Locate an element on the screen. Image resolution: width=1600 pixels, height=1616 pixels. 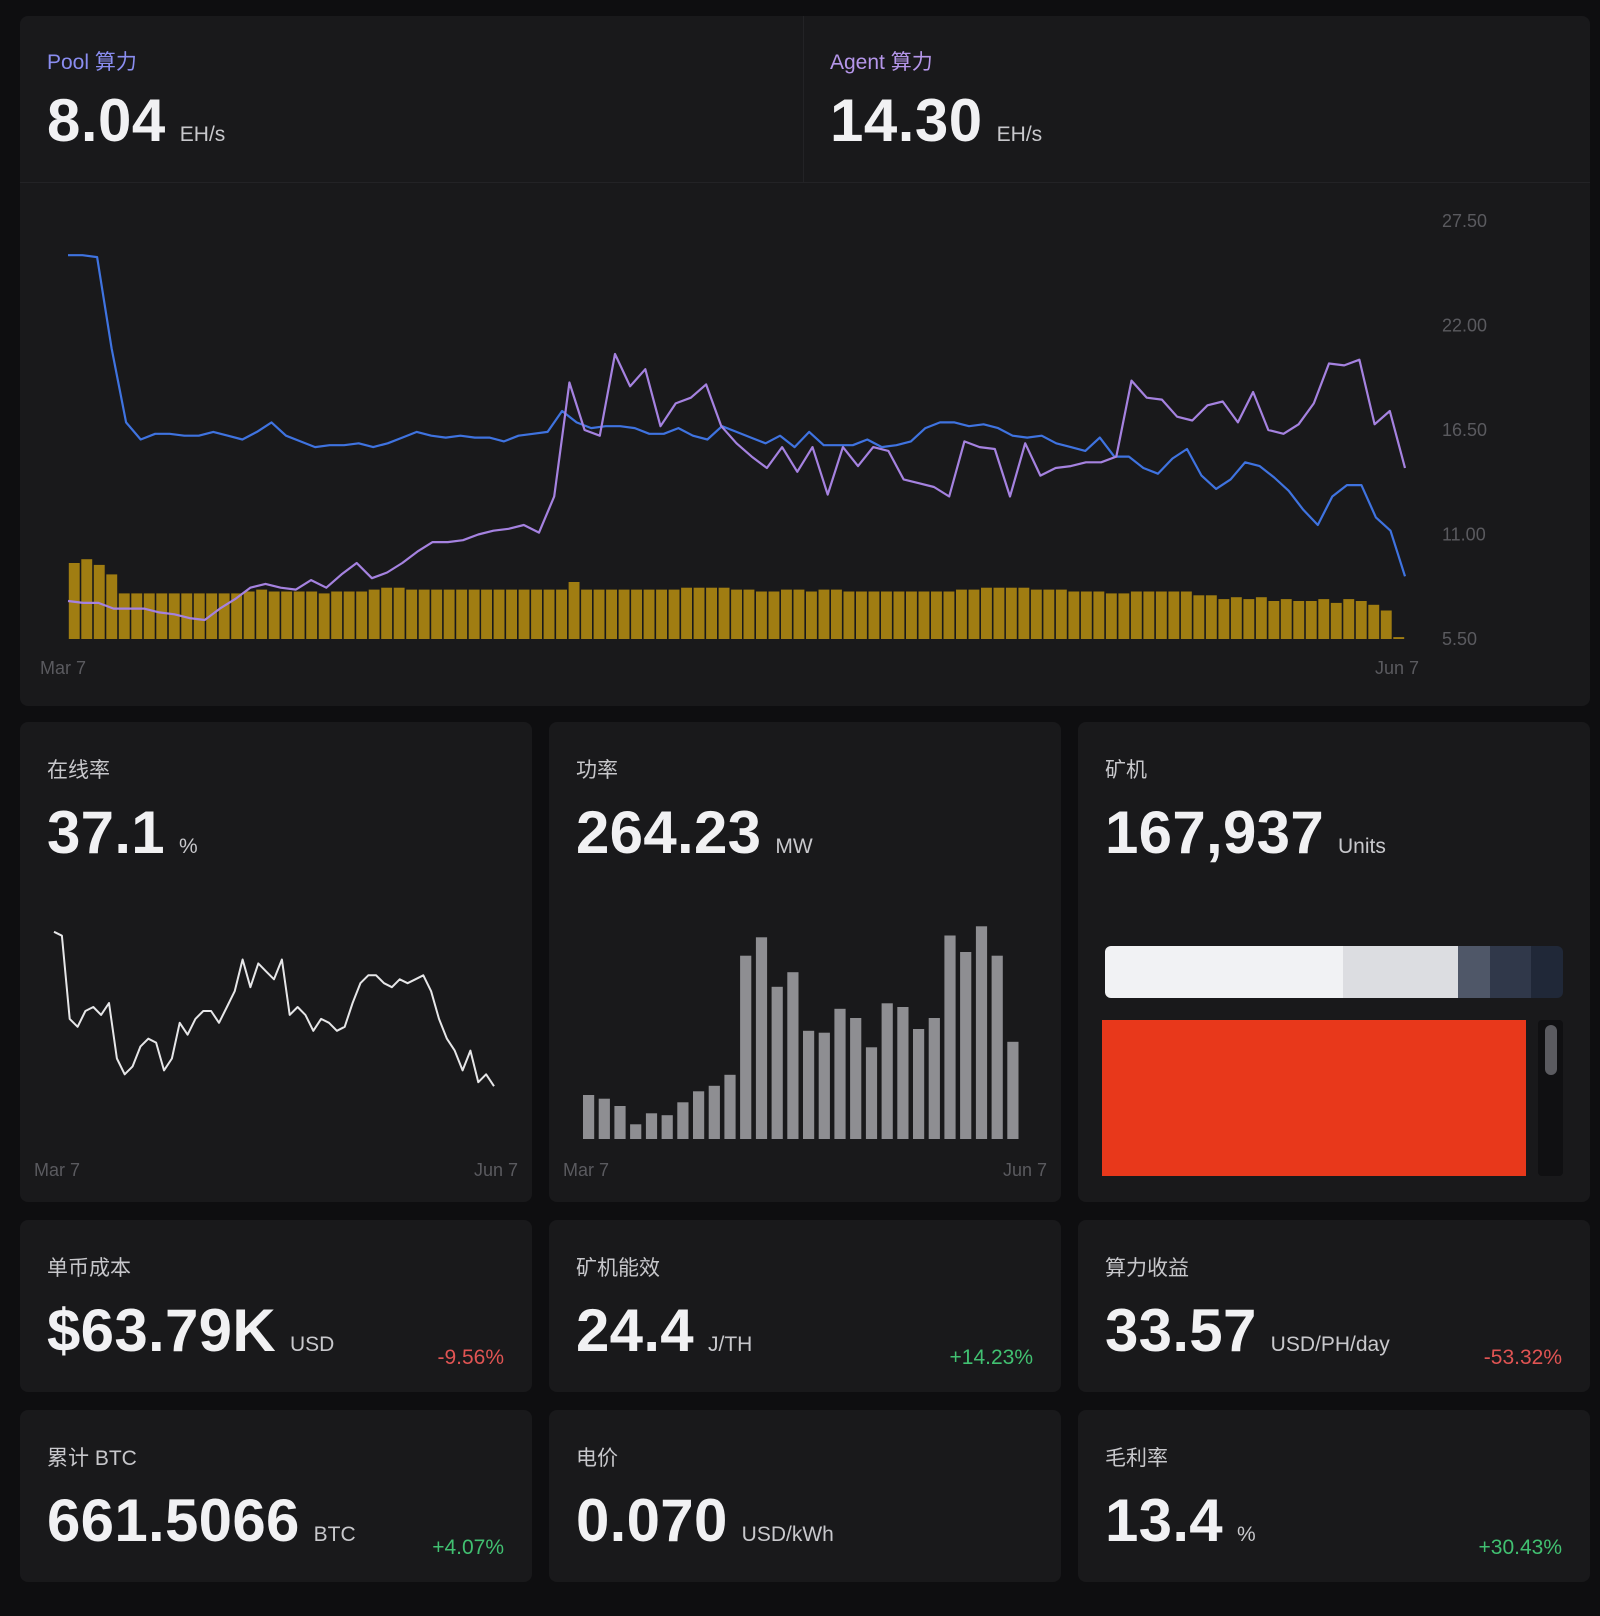
coin-cost-card: 单币成本 $63.79K USD -9.56% is located at coordinates (276, 1306).